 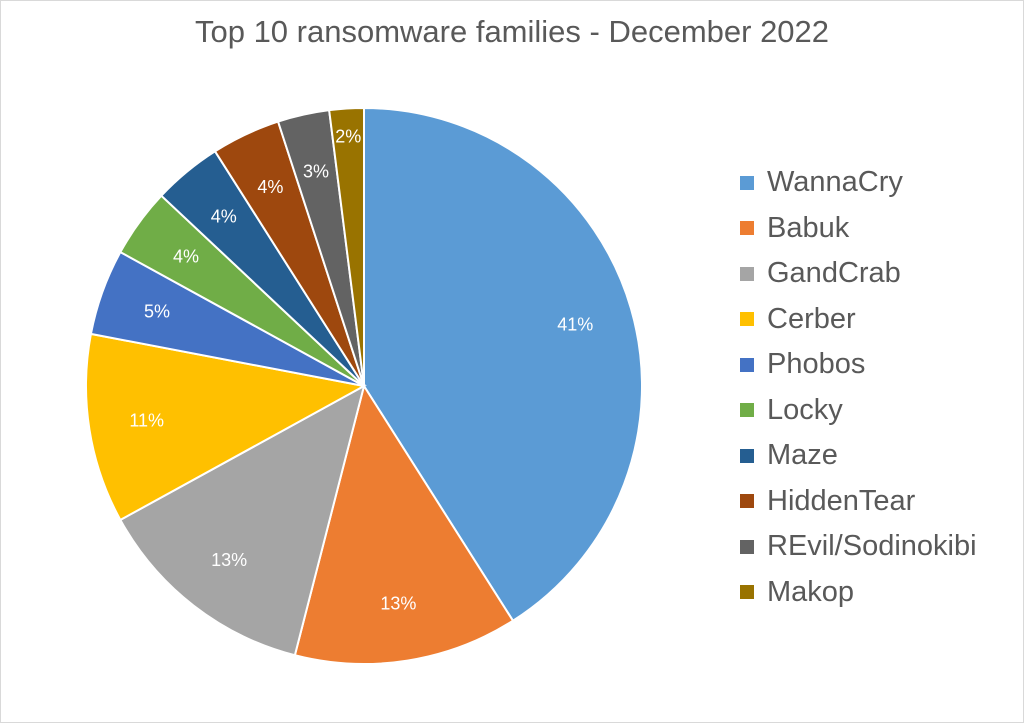 What do you see at coordinates (880, 229) in the screenshot?
I see `legend-item-1: Babuk` at bounding box center [880, 229].